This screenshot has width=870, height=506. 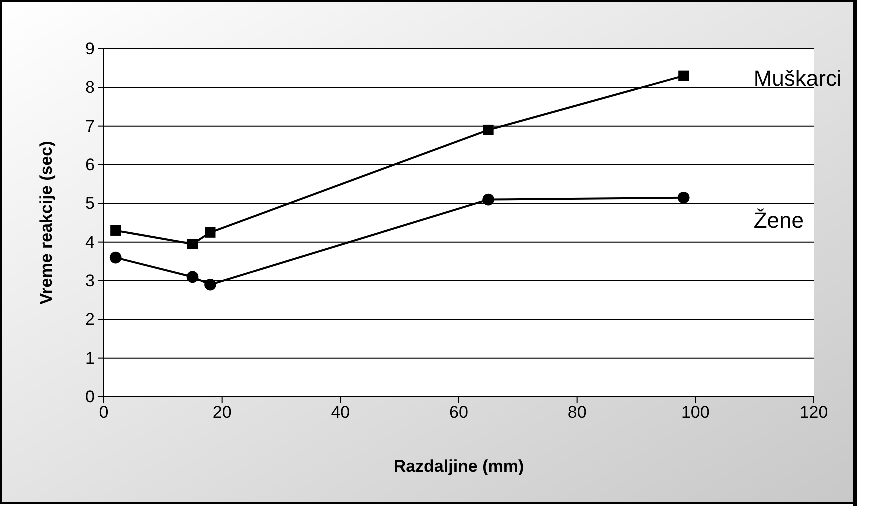 What do you see at coordinates (695, 412) in the screenshot?
I see `x-tick-label: 100` at bounding box center [695, 412].